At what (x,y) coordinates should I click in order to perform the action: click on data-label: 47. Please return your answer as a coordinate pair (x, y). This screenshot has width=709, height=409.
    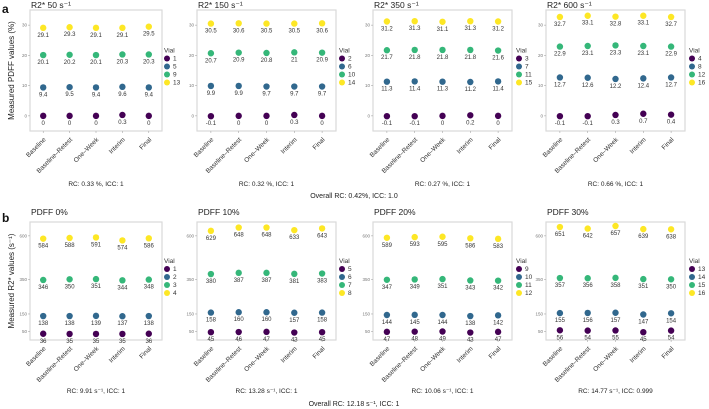
    Looking at the image, I should click on (498, 340).